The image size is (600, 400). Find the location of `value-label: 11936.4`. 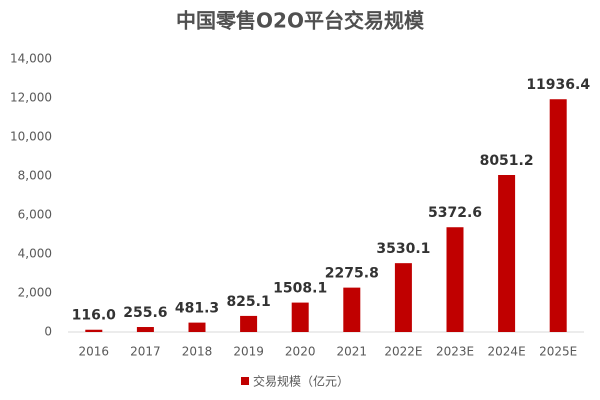

value-label: 11936.4 is located at coordinates (558, 85).